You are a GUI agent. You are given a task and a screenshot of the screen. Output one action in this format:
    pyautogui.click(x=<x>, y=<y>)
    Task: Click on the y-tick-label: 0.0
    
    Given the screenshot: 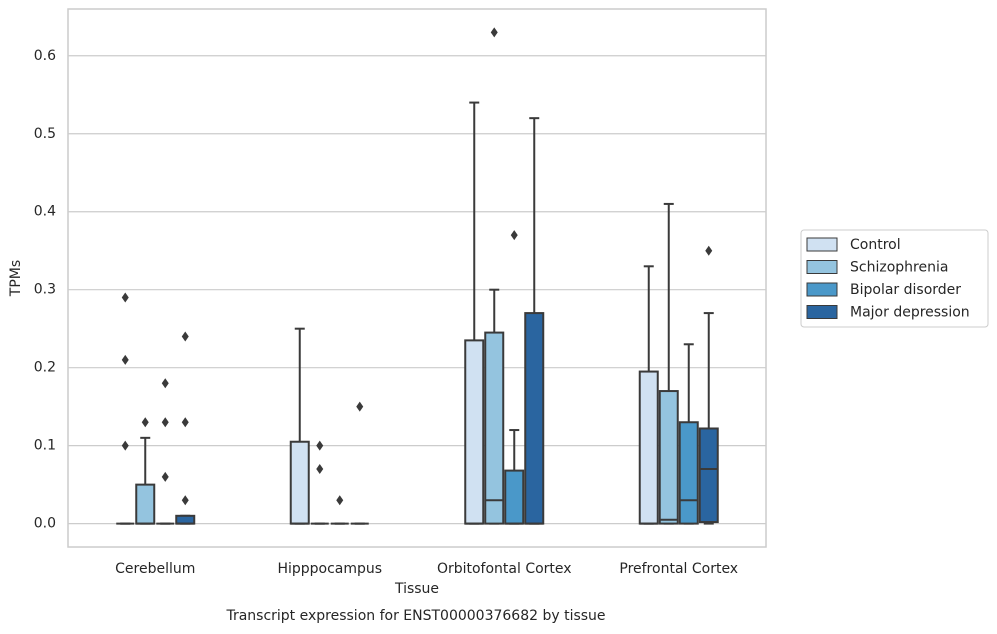 What is the action you would take?
    pyautogui.click(x=45, y=524)
    